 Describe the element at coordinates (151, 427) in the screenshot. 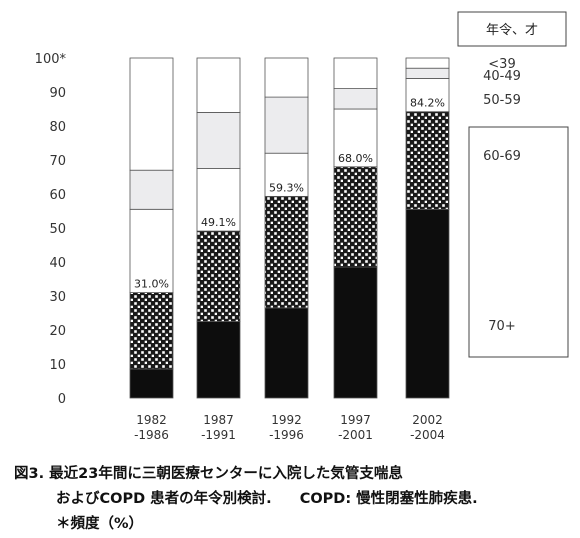

I see `x-tick-label: 1982 -1986` at that location.